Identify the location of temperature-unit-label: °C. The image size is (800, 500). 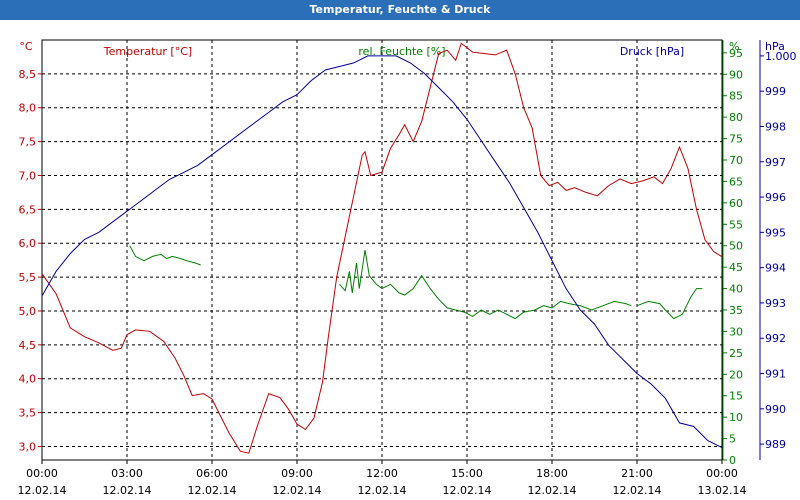
(26, 46).